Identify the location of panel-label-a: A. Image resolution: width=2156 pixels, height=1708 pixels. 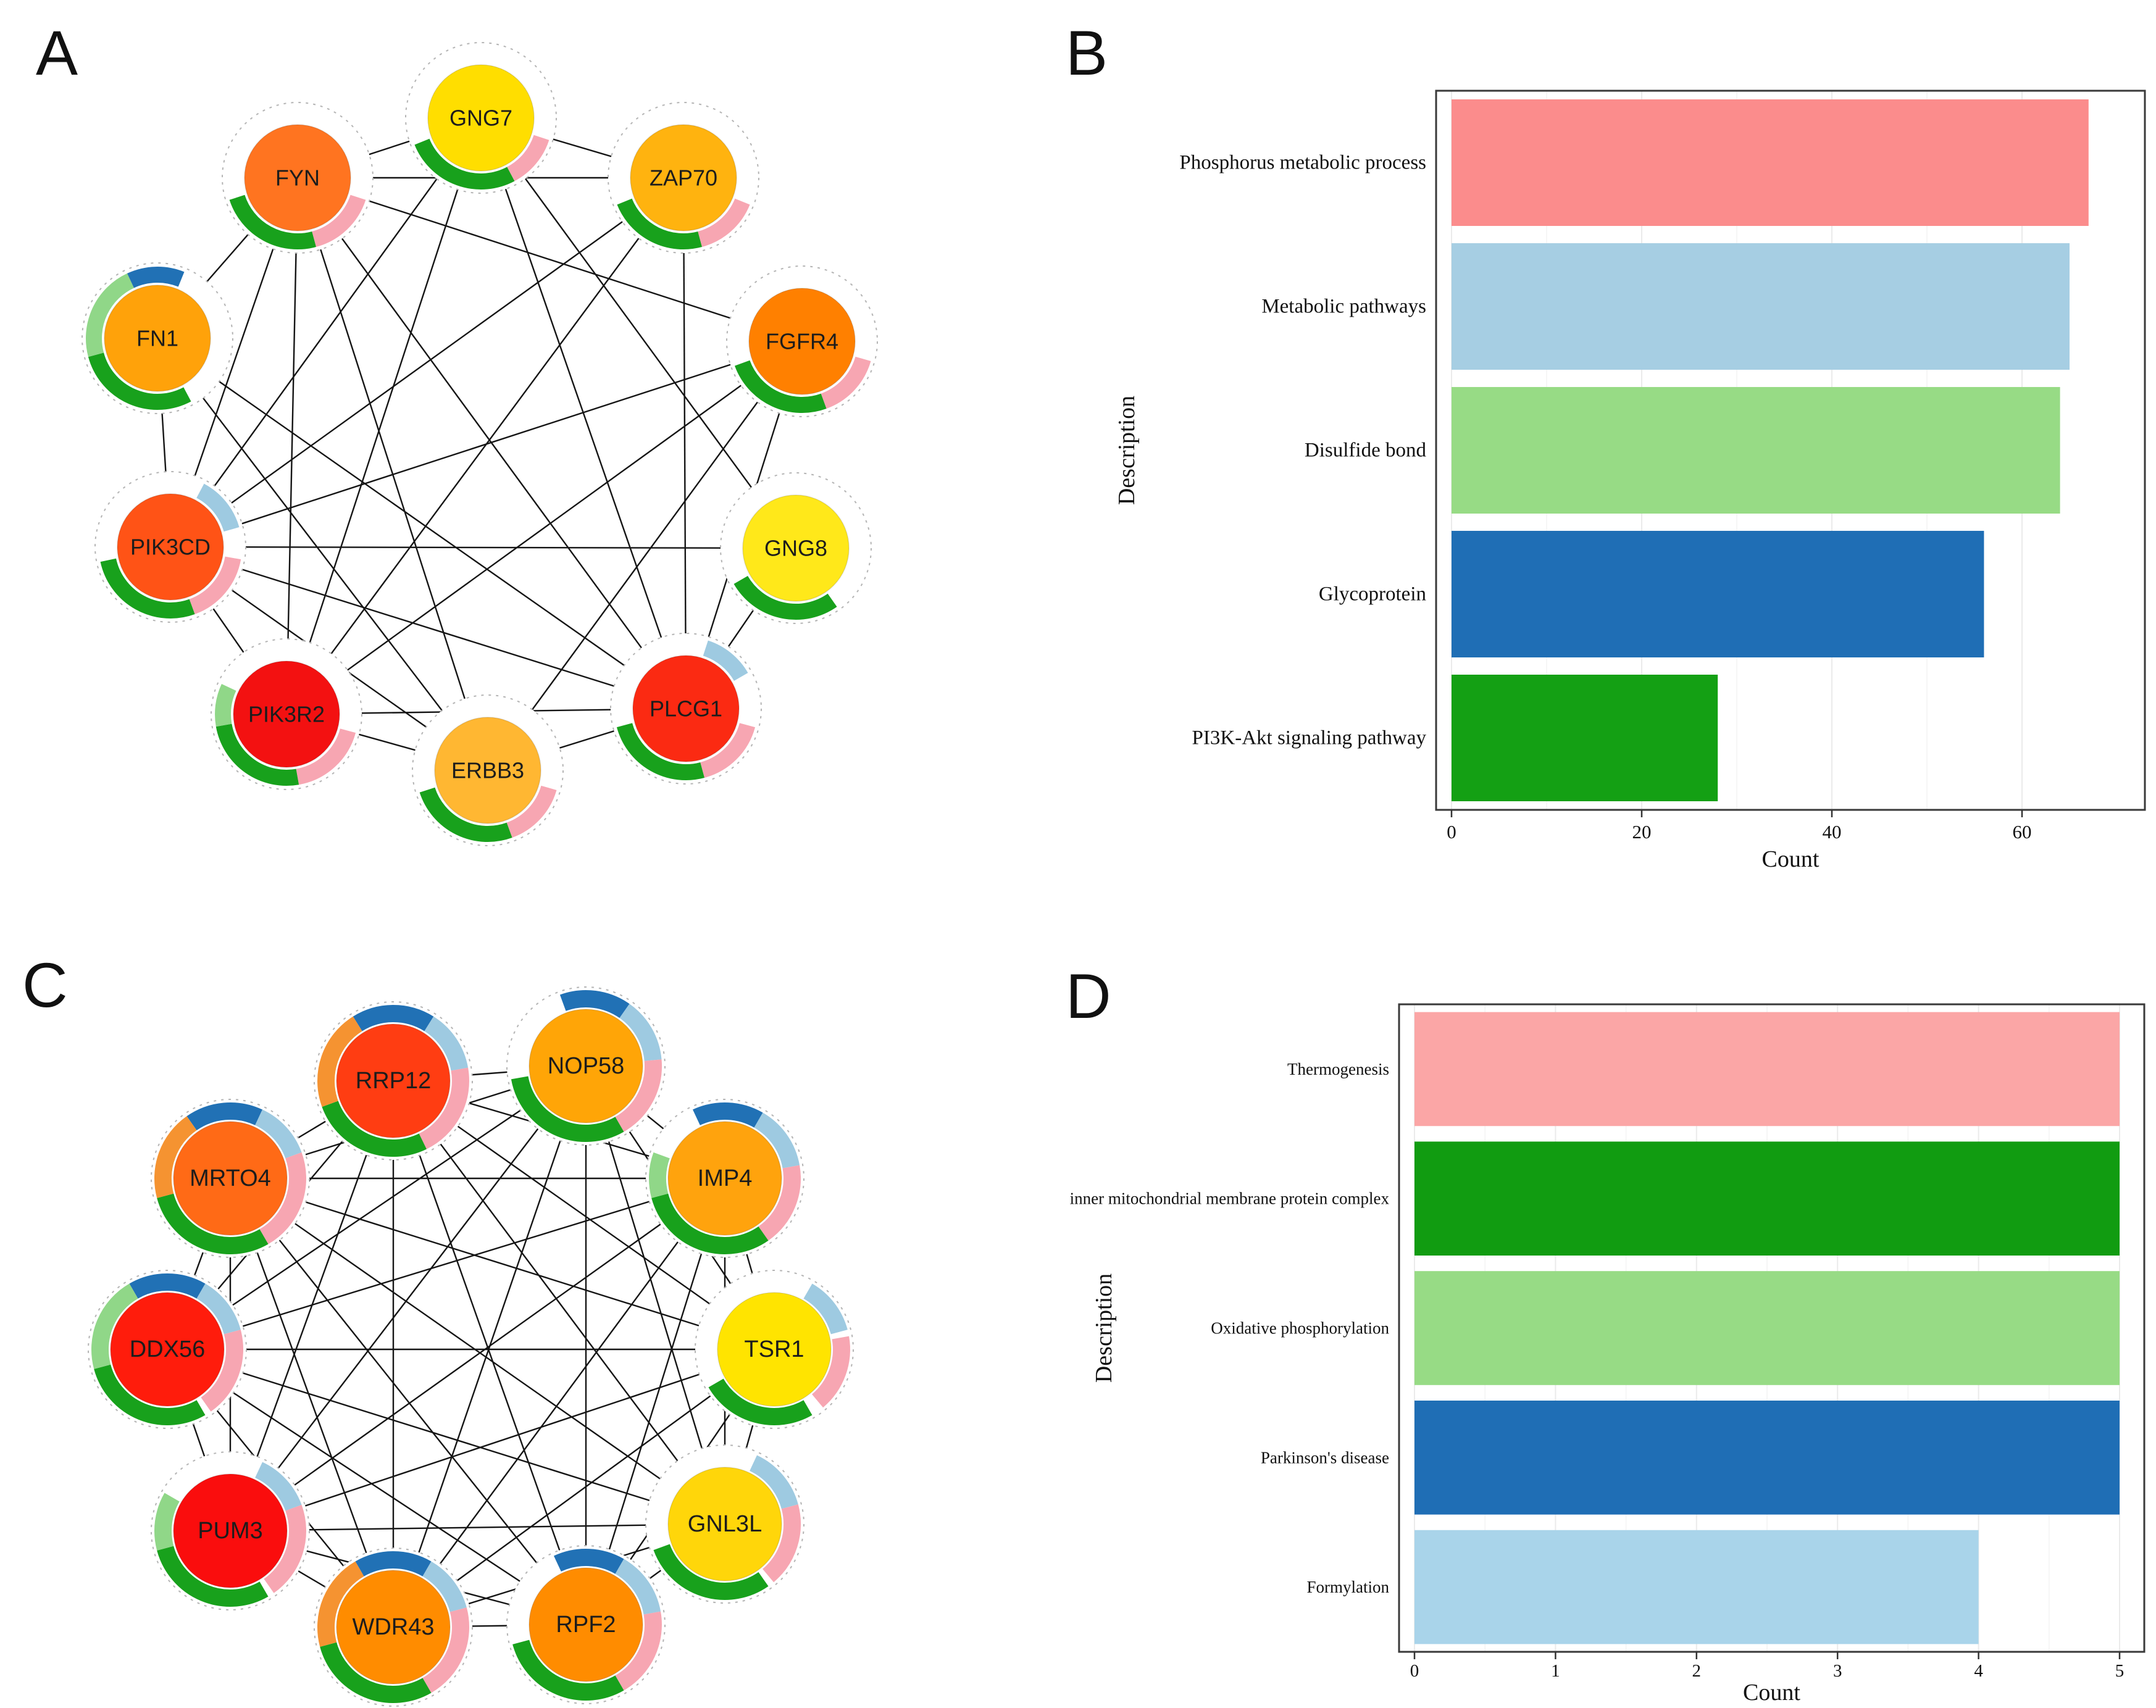
(57, 53).